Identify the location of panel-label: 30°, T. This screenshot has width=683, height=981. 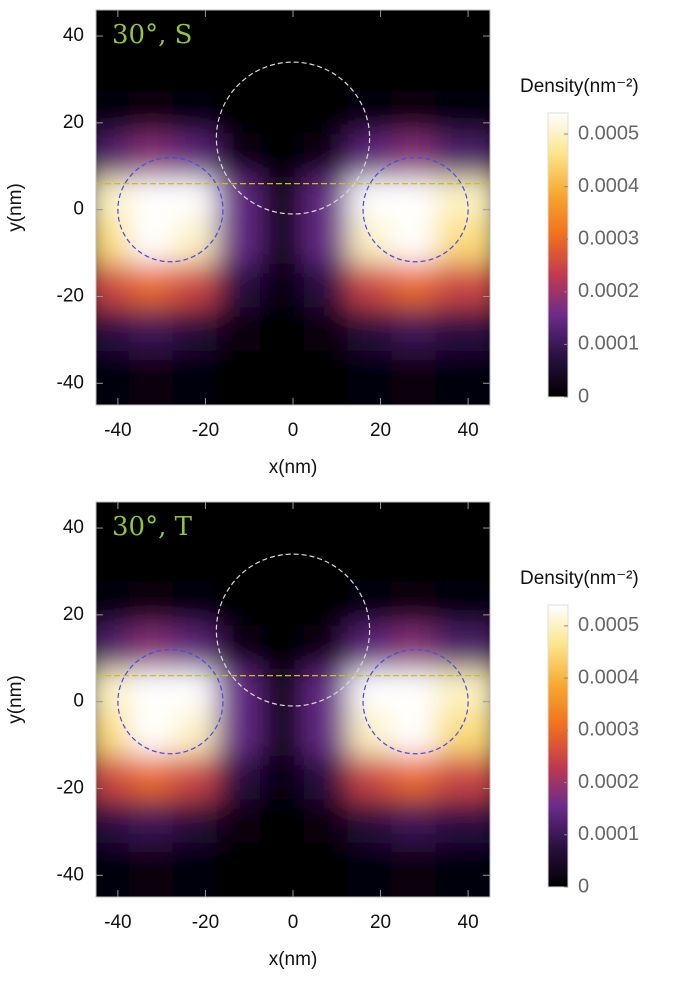
(152, 527).